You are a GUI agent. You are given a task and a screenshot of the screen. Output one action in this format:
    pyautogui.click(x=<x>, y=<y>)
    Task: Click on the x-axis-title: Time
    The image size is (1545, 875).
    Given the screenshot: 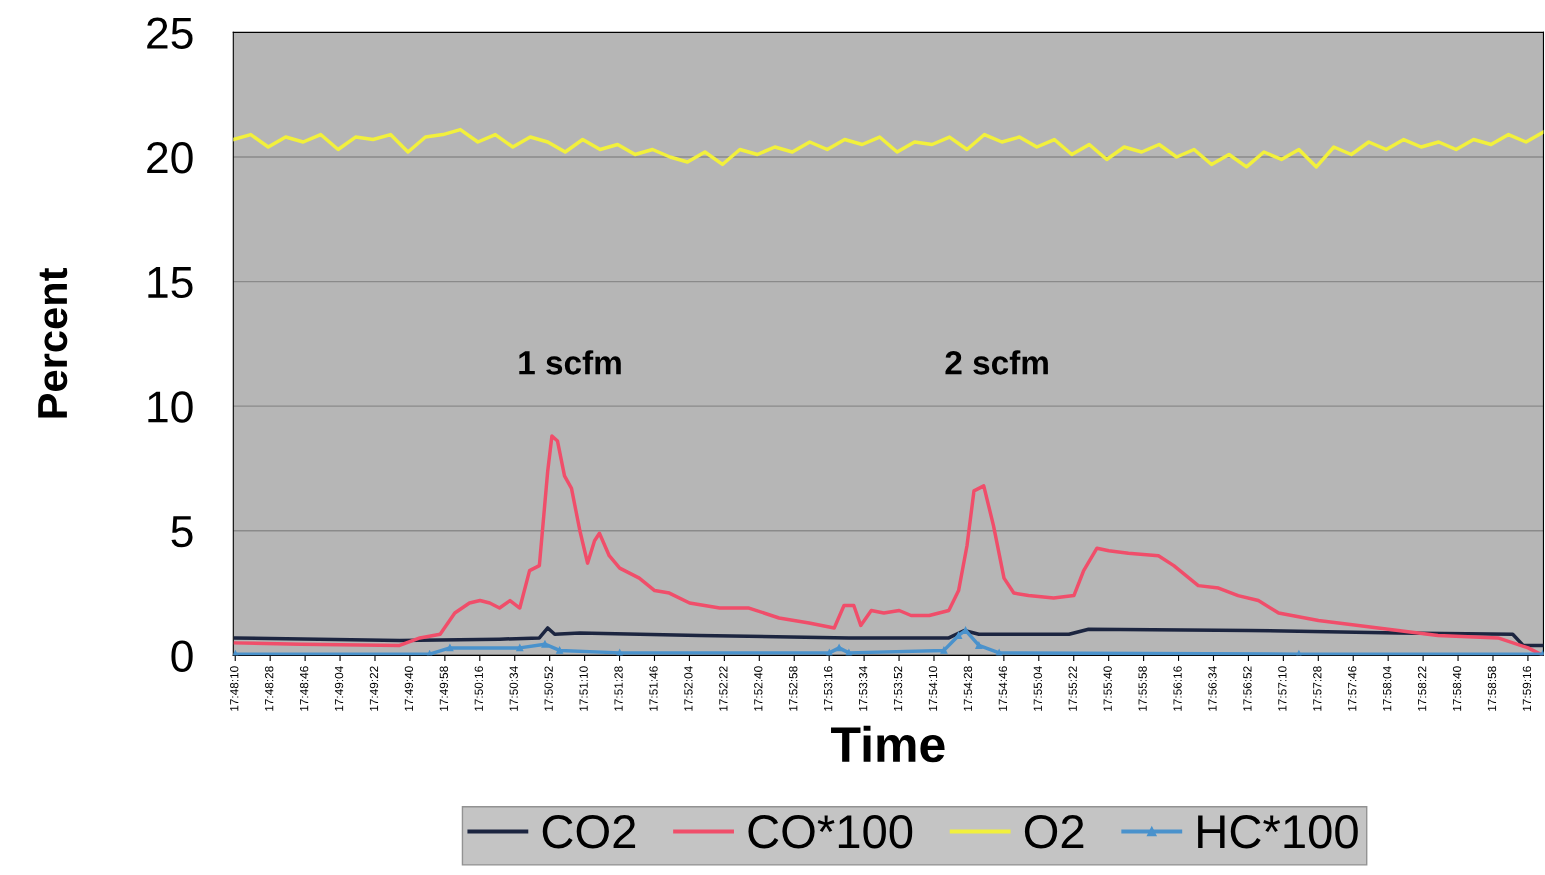 What is the action you would take?
    pyautogui.click(x=888, y=744)
    